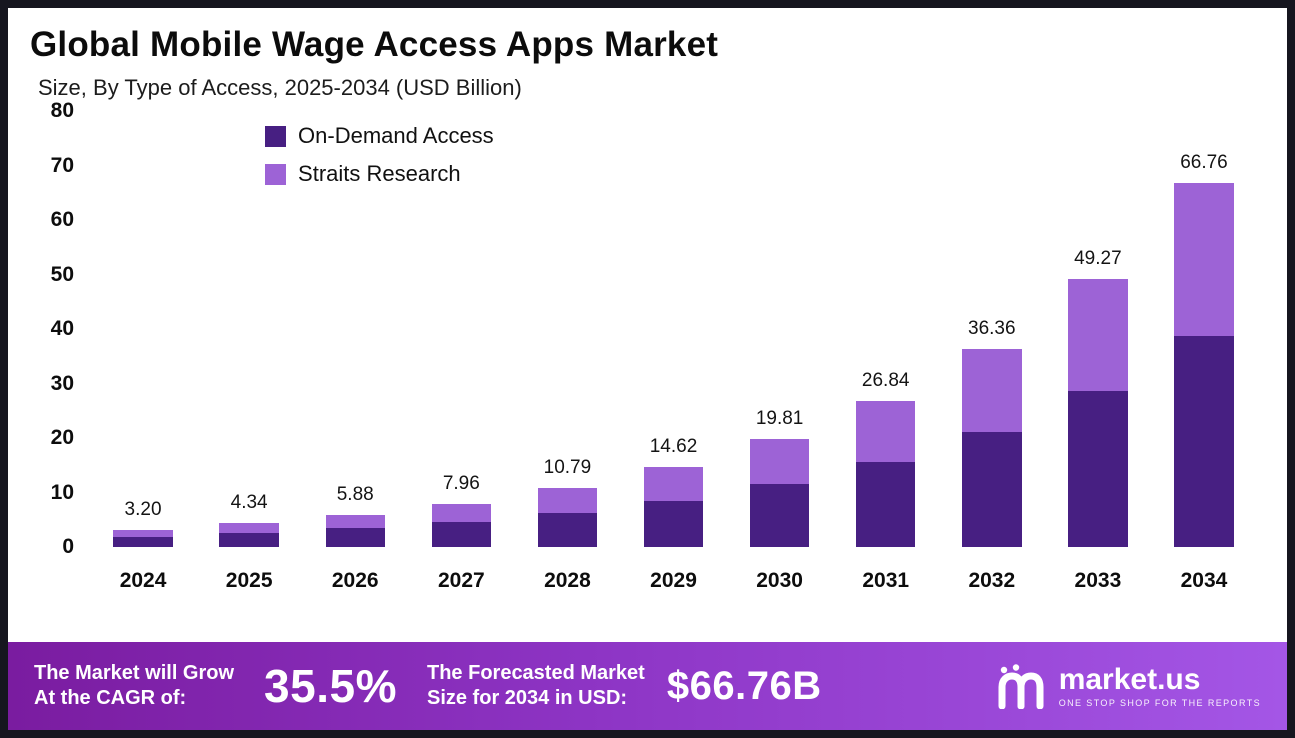 The width and height of the screenshot is (1295, 738). What do you see at coordinates (379, 155) in the screenshot?
I see `legend: On-Demand Access Straits Research` at bounding box center [379, 155].